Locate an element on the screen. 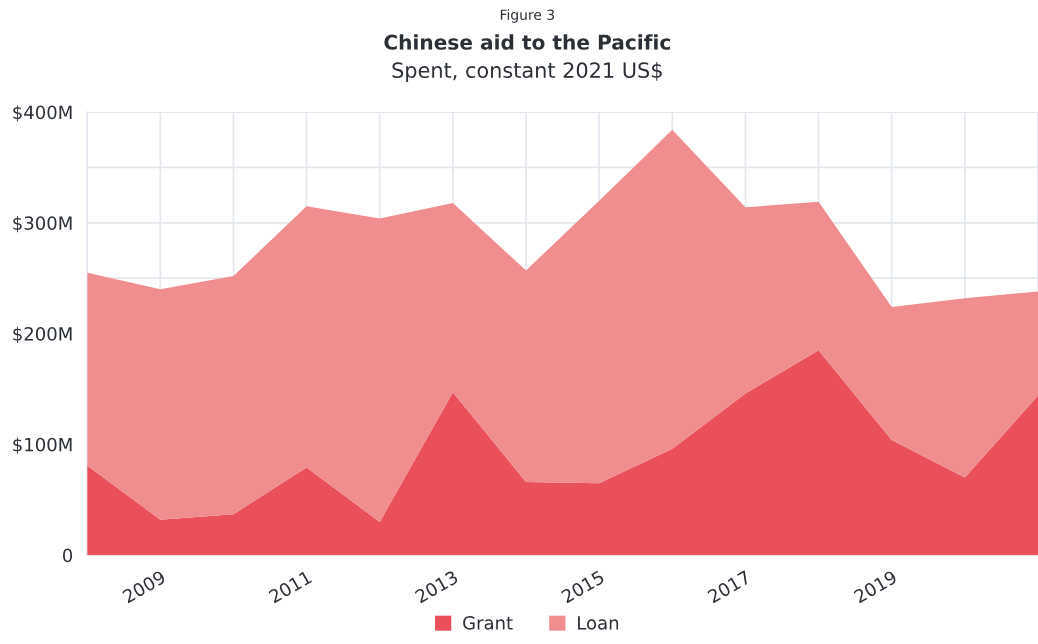  y-tick-label: $100M is located at coordinates (42, 445).